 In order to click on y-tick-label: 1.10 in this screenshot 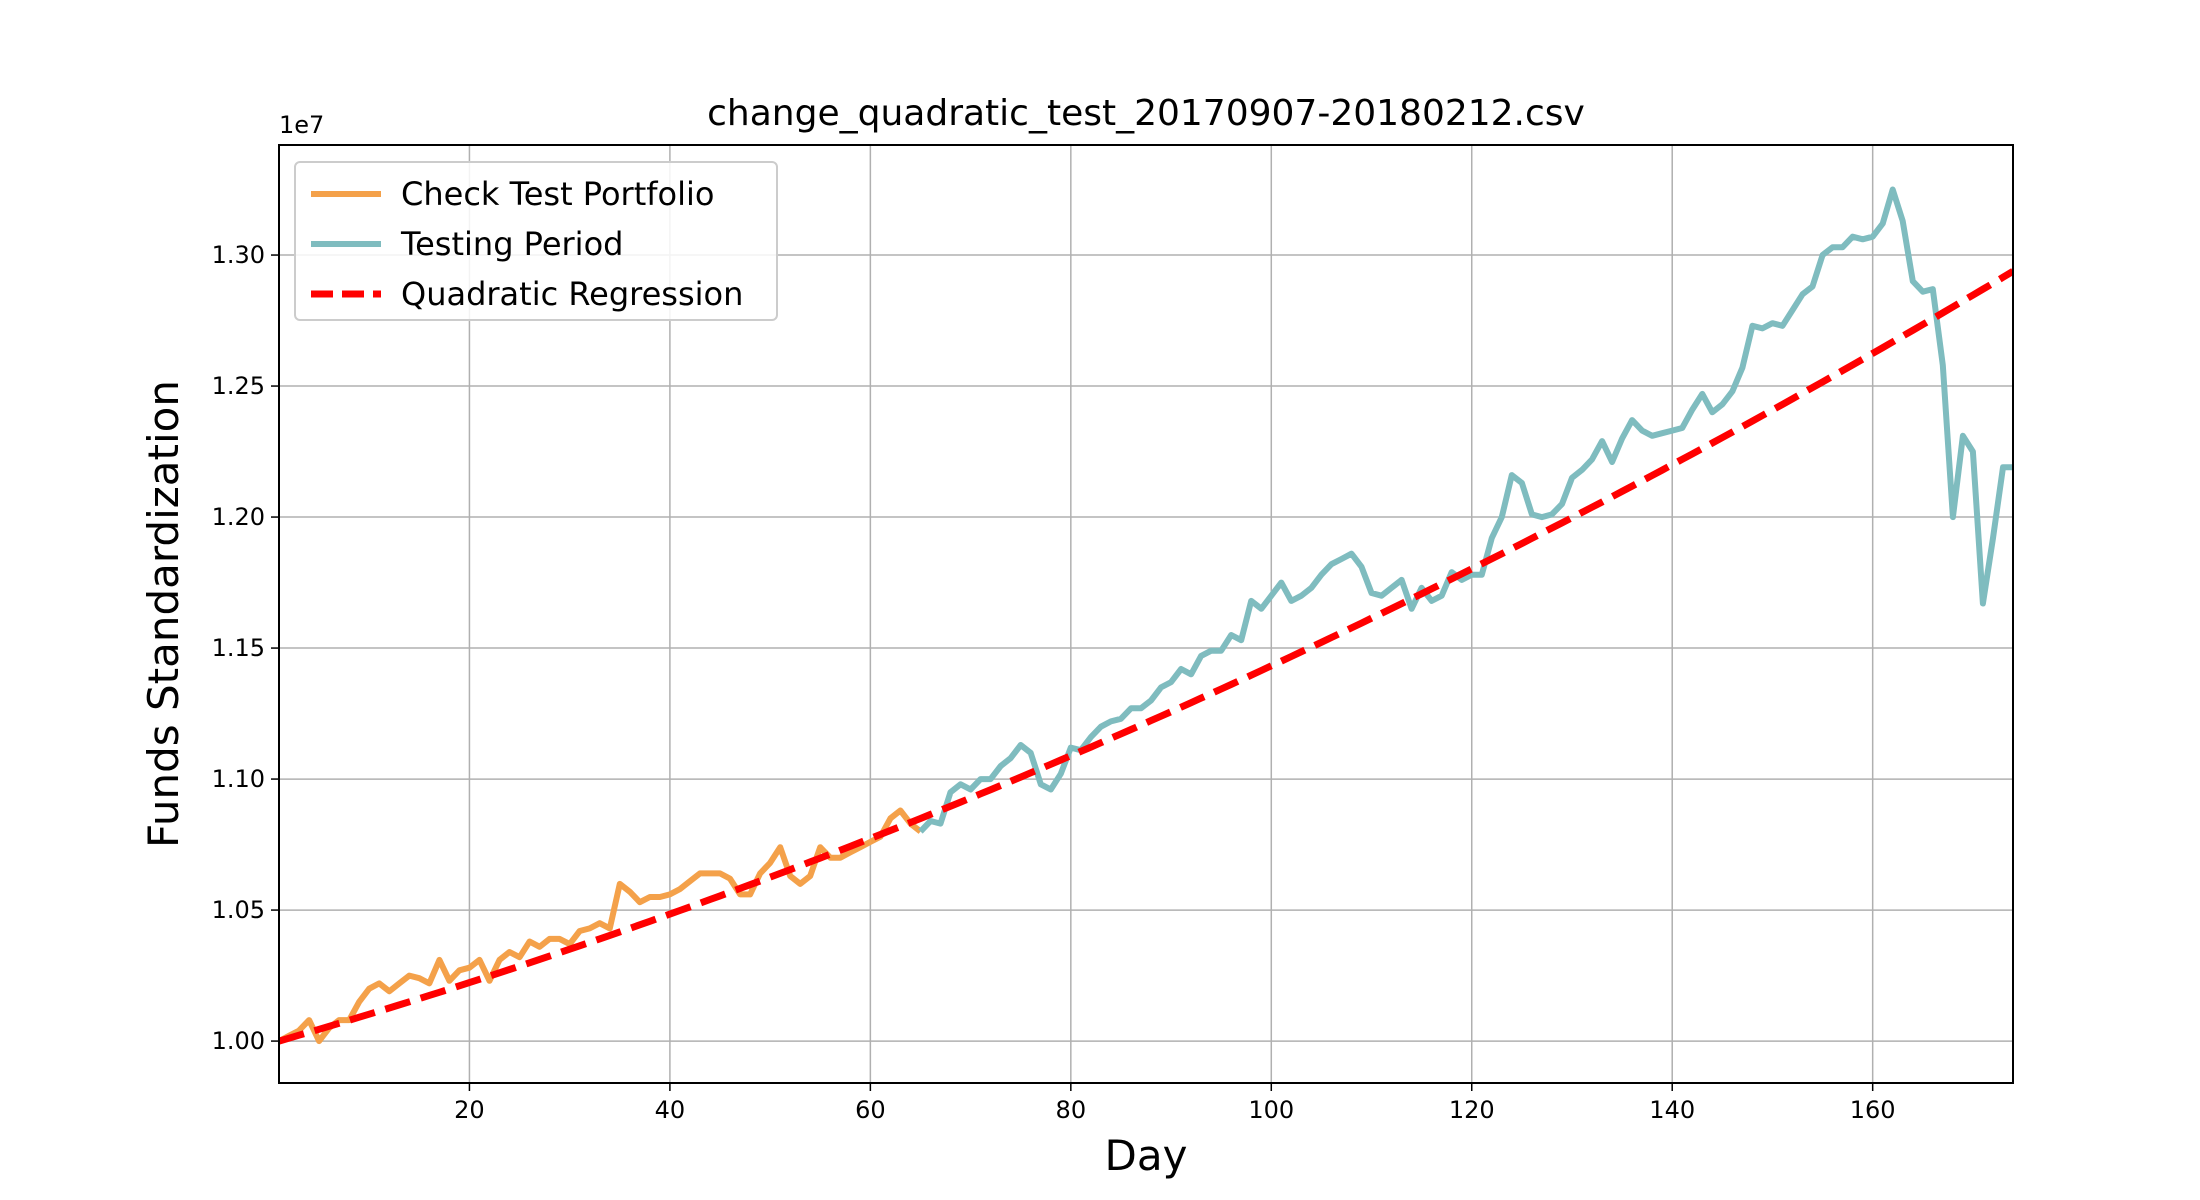, I will do `click(238, 779)`.